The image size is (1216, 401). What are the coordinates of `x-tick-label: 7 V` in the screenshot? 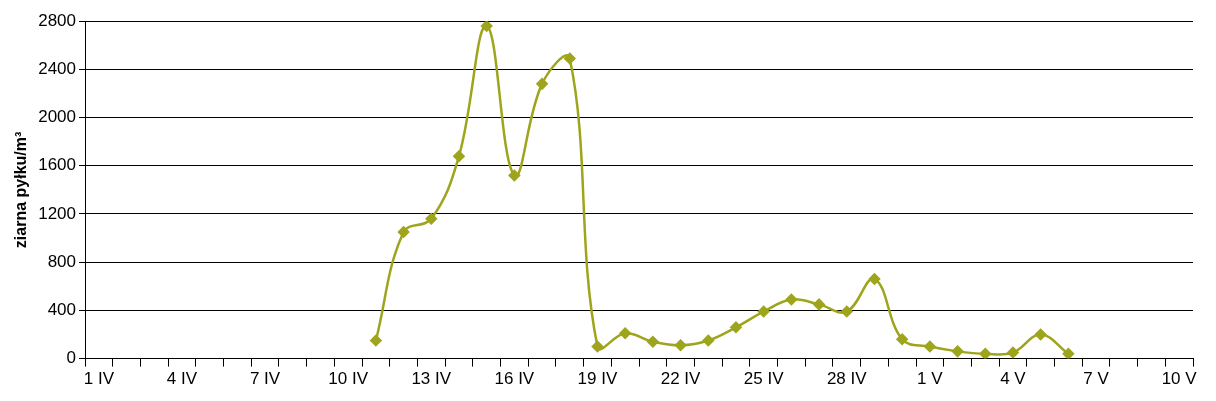 It's located at (1096, 379).